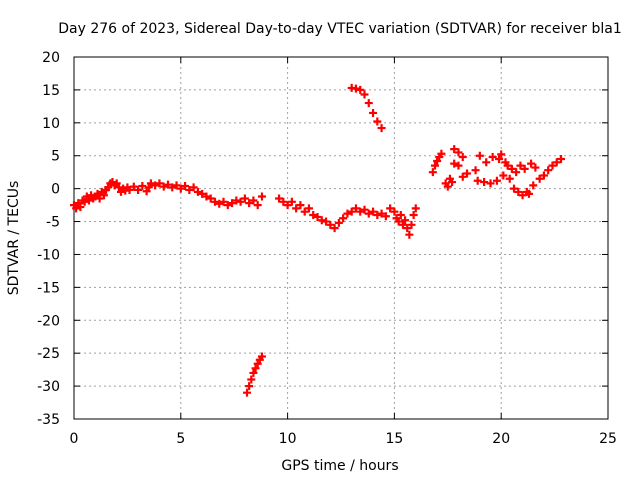 This screenshot has height=480, width=640. Describe the element at coordinates (74, 439) in the screenshot. I see `x-tick-label: 0` at that location.